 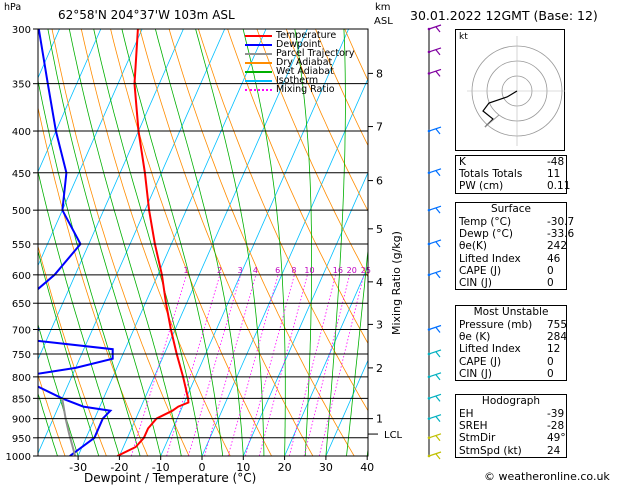 What do you see at coordinates (21, 245) in the screenshot?
I see `pressure-tick-label: 550` at bounding box center [21, 245].